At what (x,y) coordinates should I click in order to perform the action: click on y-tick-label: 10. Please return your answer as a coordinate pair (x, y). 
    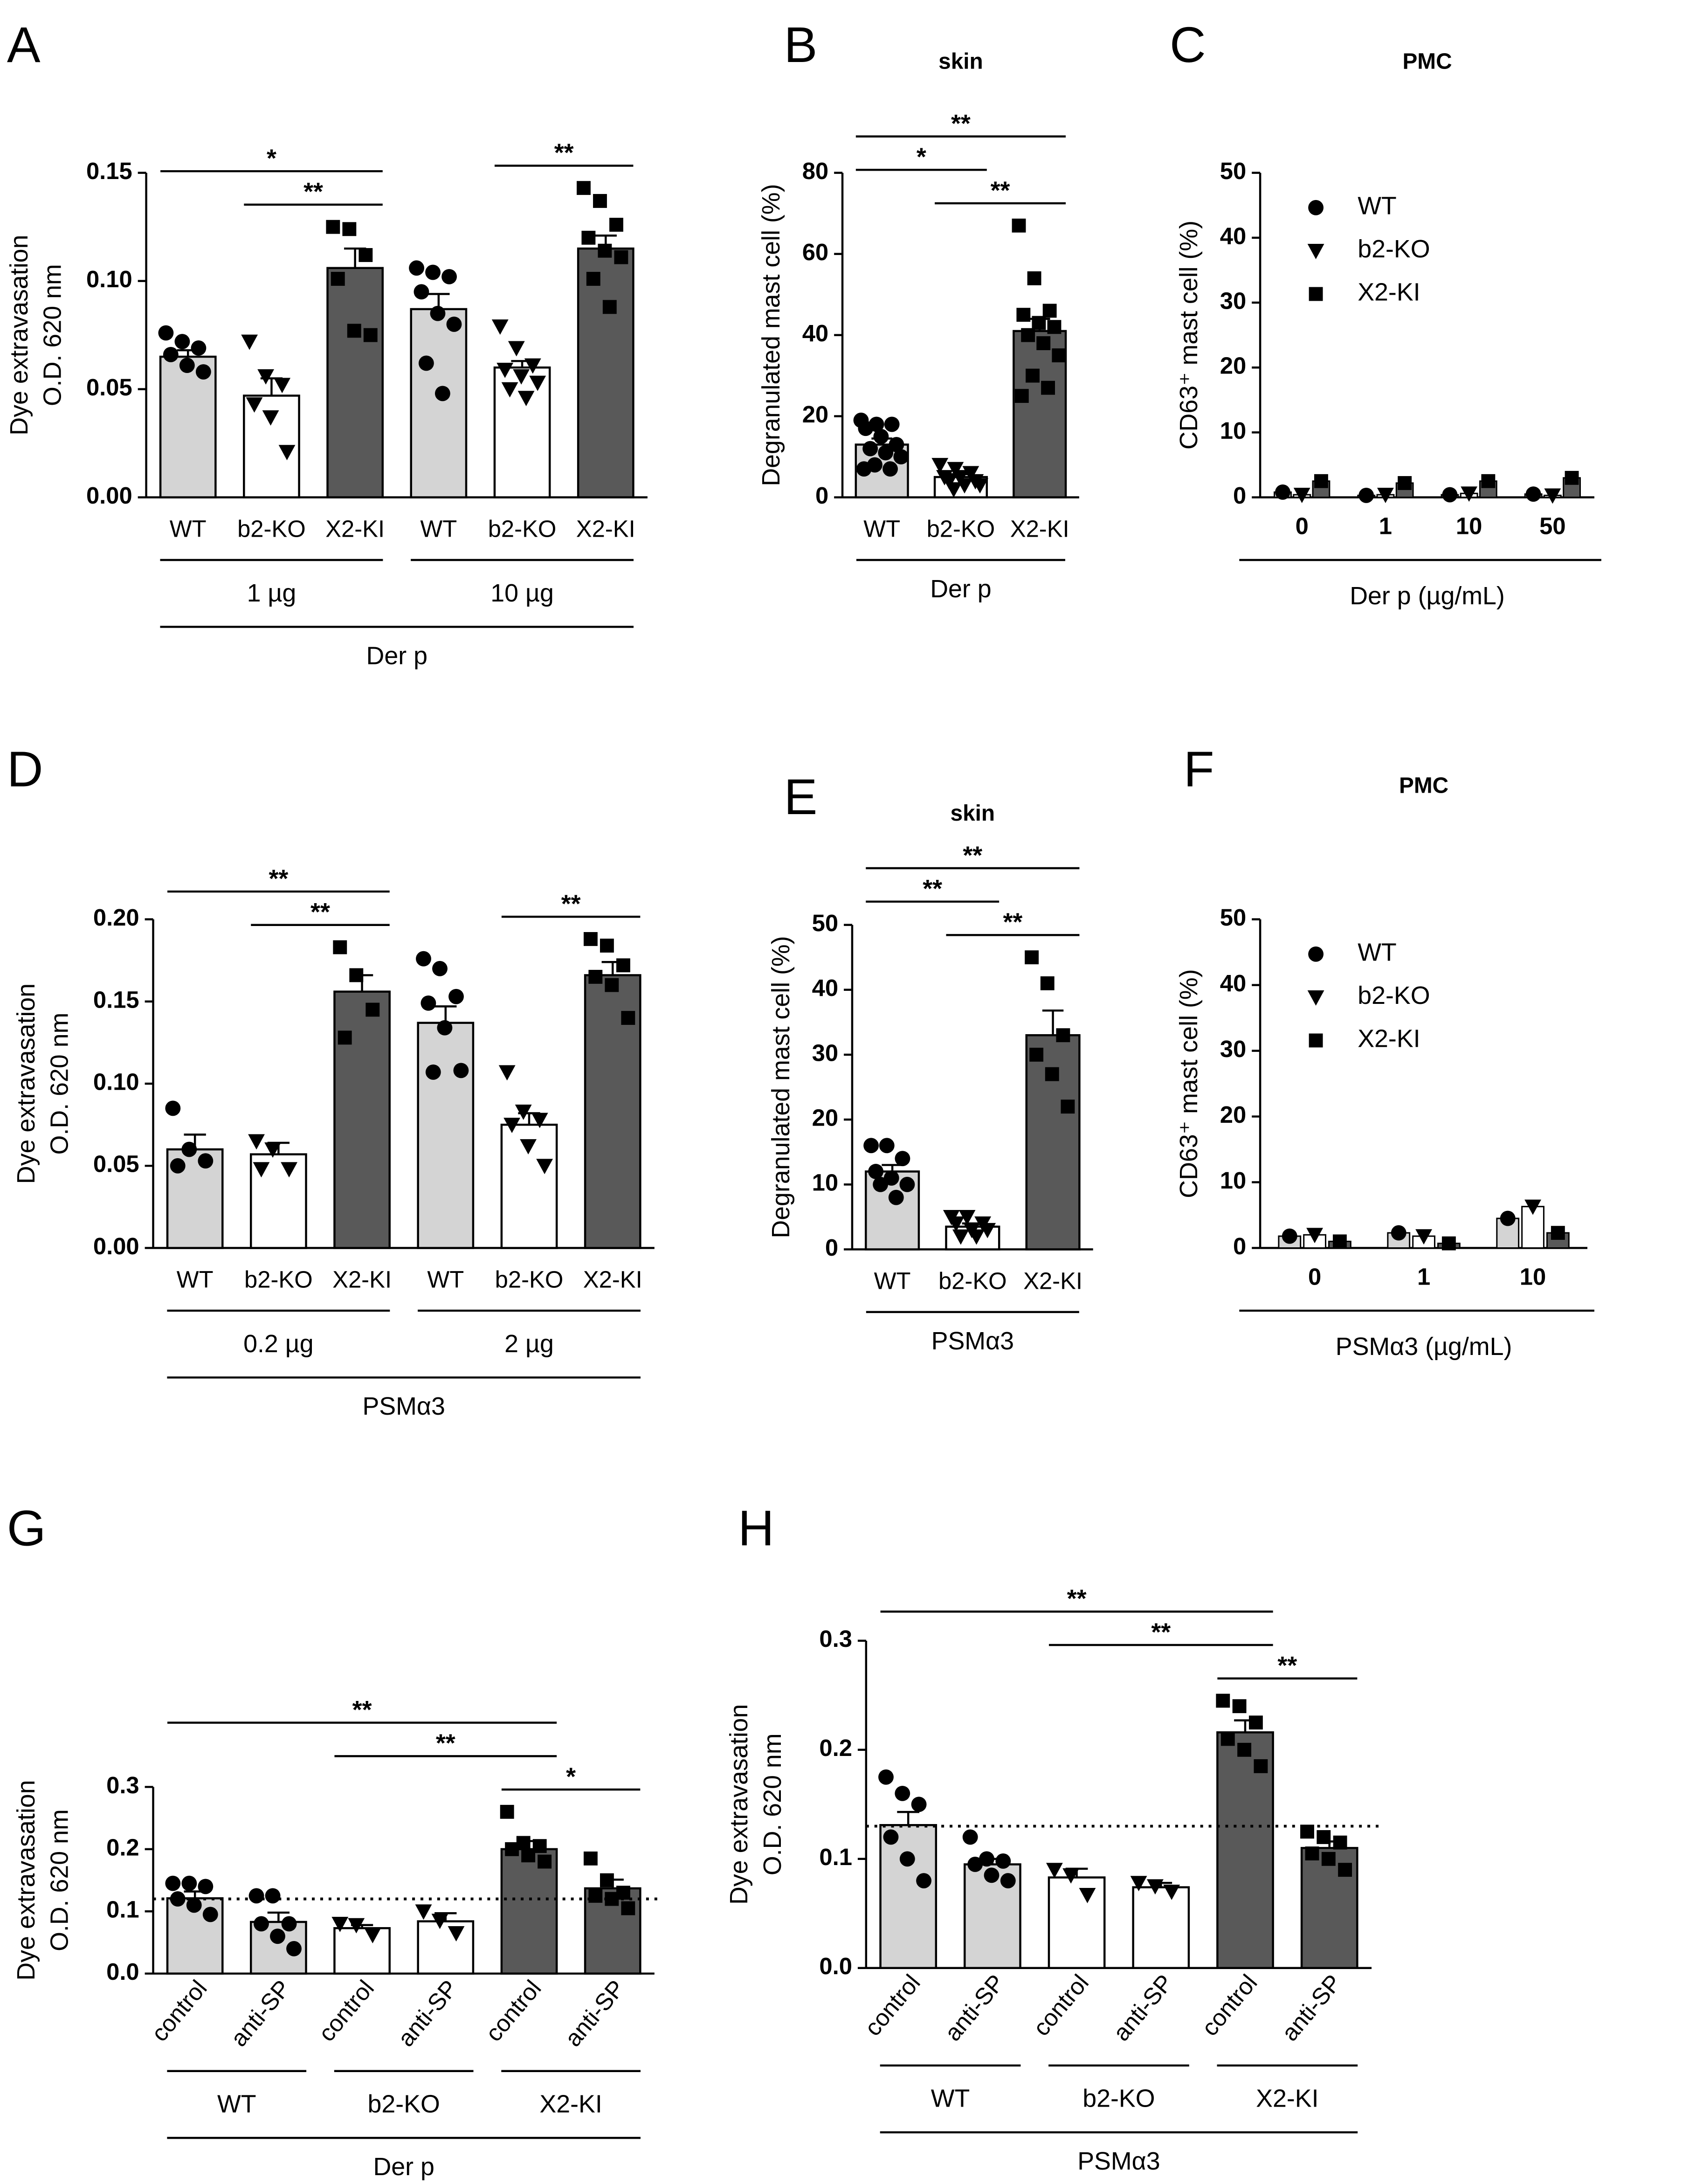
    Looking at the image, I should click on (1233, 1180).